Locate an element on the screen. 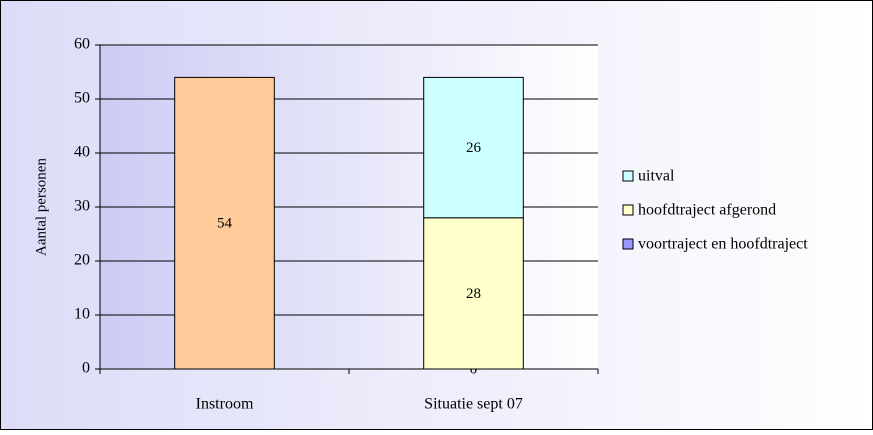 This screenshot has width=873, height=435. legend-label: hoofdtraject afgerond is located at coordinates (707, 210).